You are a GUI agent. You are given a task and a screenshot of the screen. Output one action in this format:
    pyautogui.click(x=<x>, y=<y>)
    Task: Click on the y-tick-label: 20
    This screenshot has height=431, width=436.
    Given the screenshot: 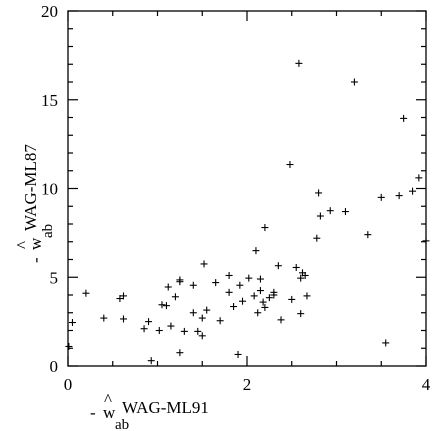 What is the action you would take?
    pyautogui.click(x=49, y=11)
    